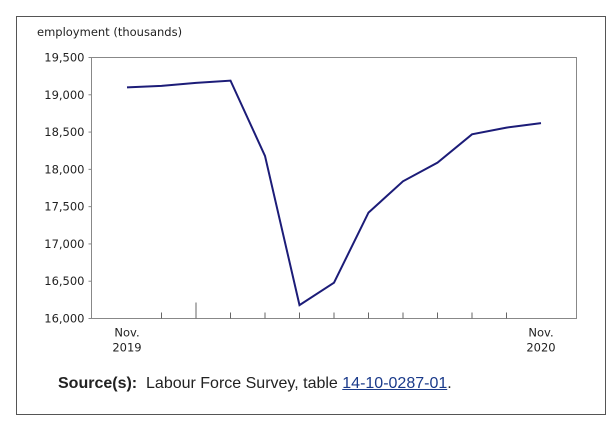  Describe the element at coordinates (109, 32) in the screenshot. I see `y-axis-title: employment (thousands)` at that location.